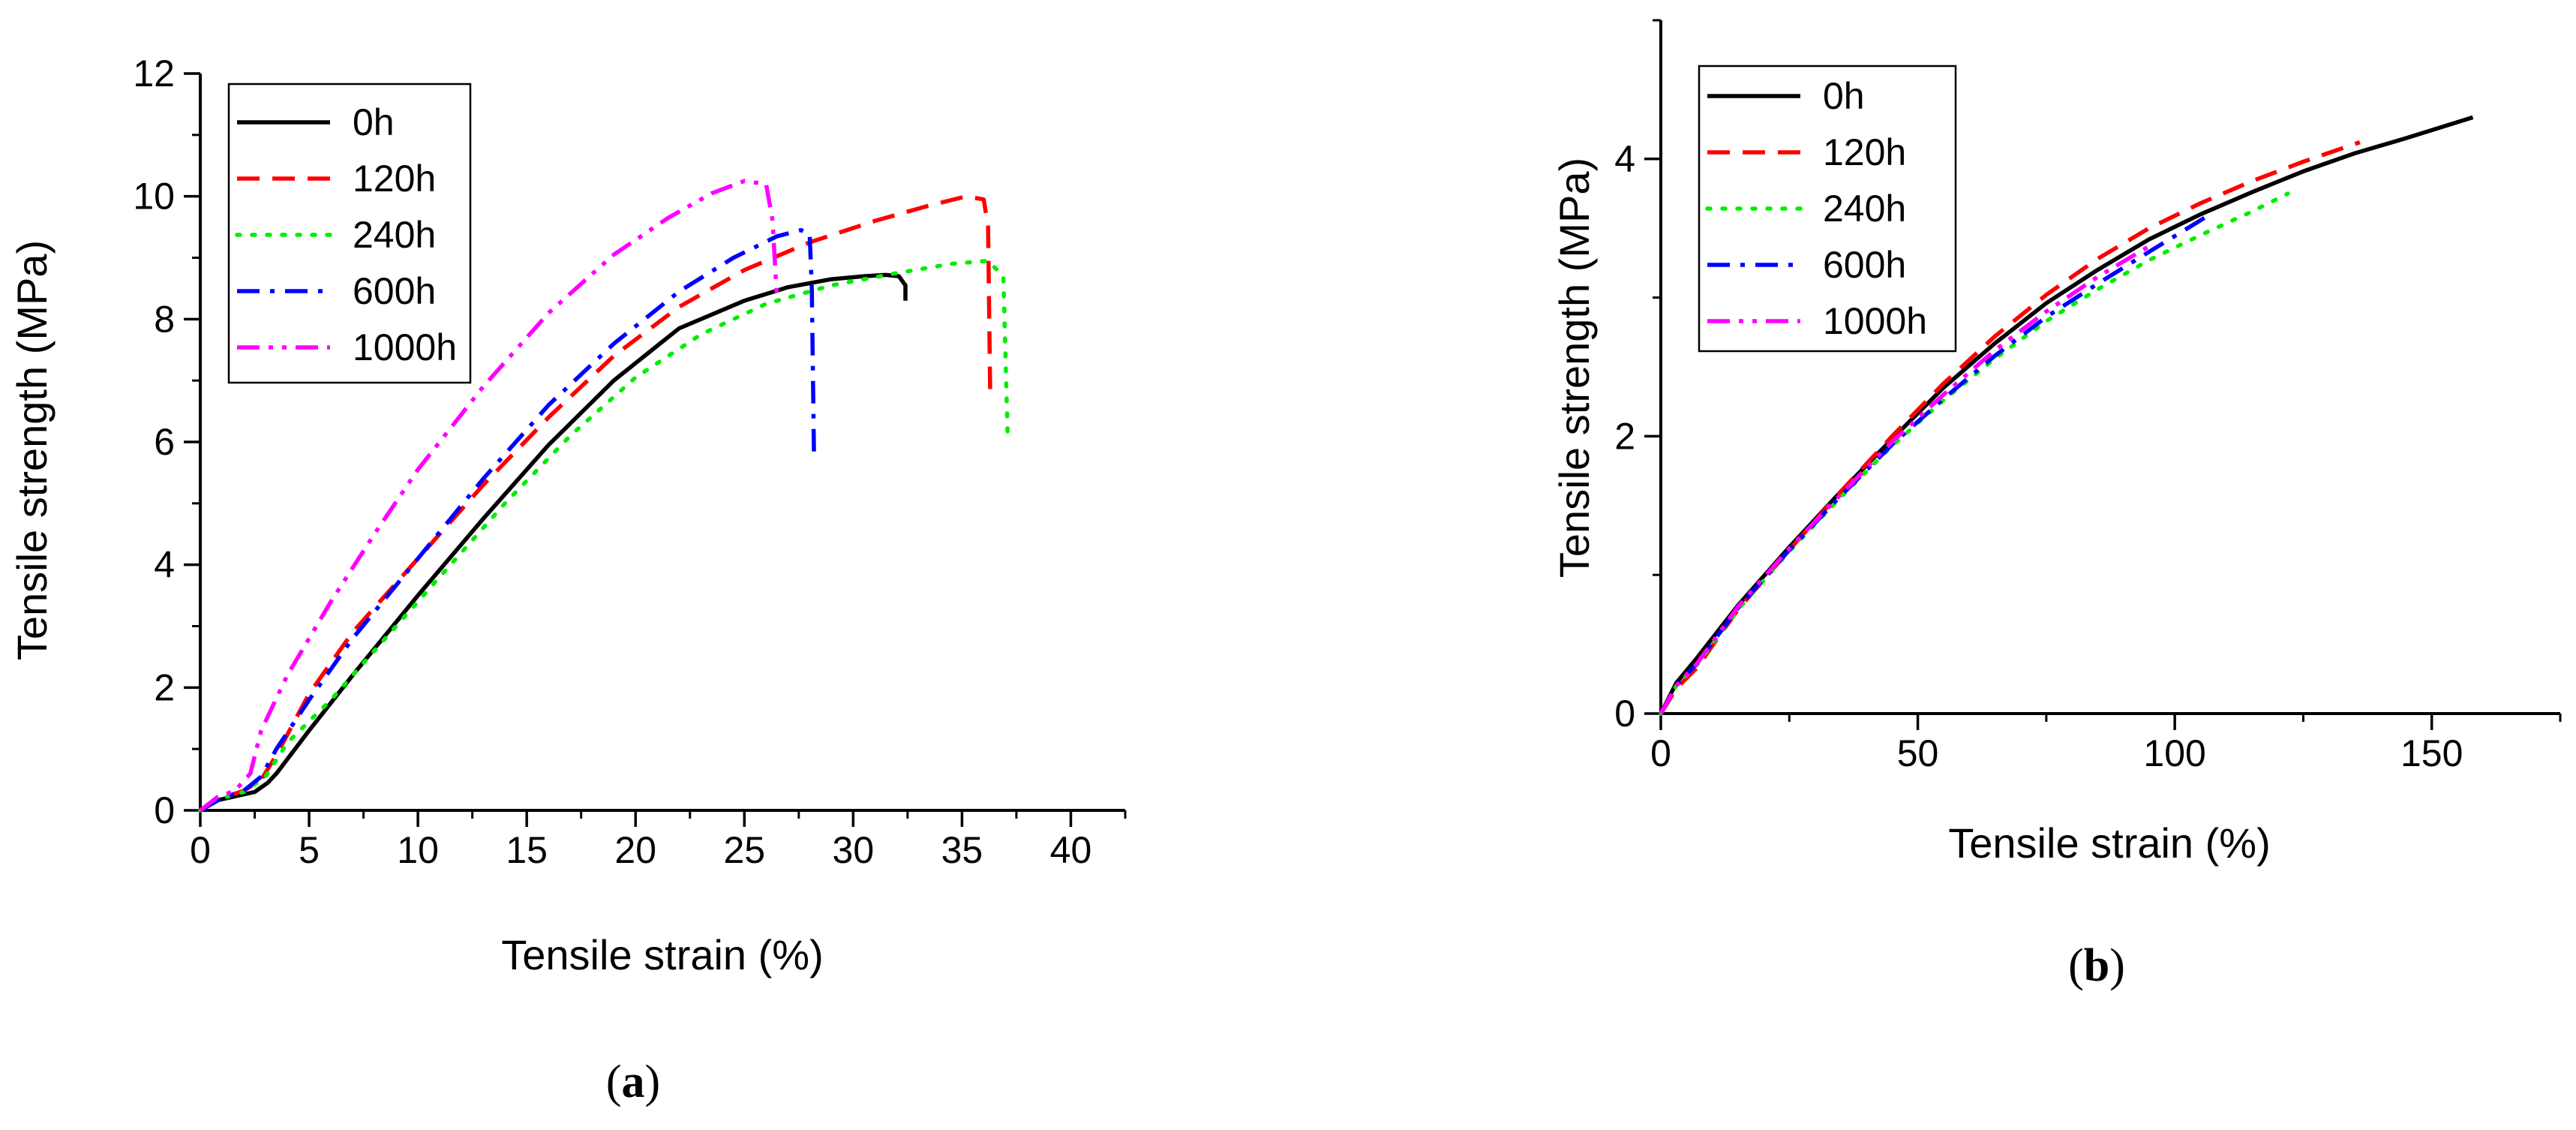  Describe the element at coordinates (854, 850) in the screenshot. I see `chart-a-x-tick-label: 30` at that location.